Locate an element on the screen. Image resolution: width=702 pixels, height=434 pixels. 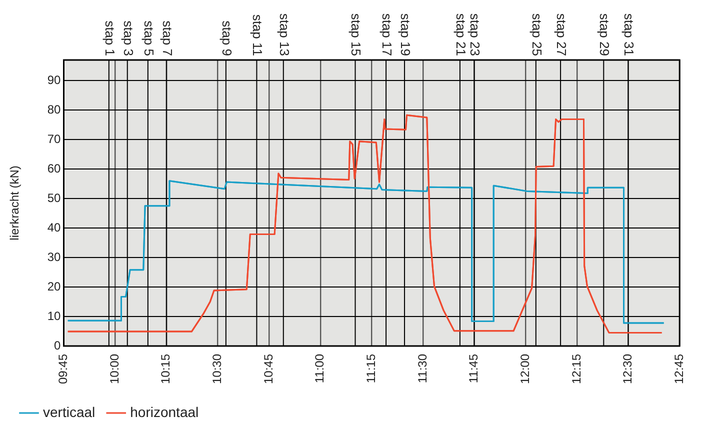
ref-line-label: stap 23 is located at coordinates (475, 34).